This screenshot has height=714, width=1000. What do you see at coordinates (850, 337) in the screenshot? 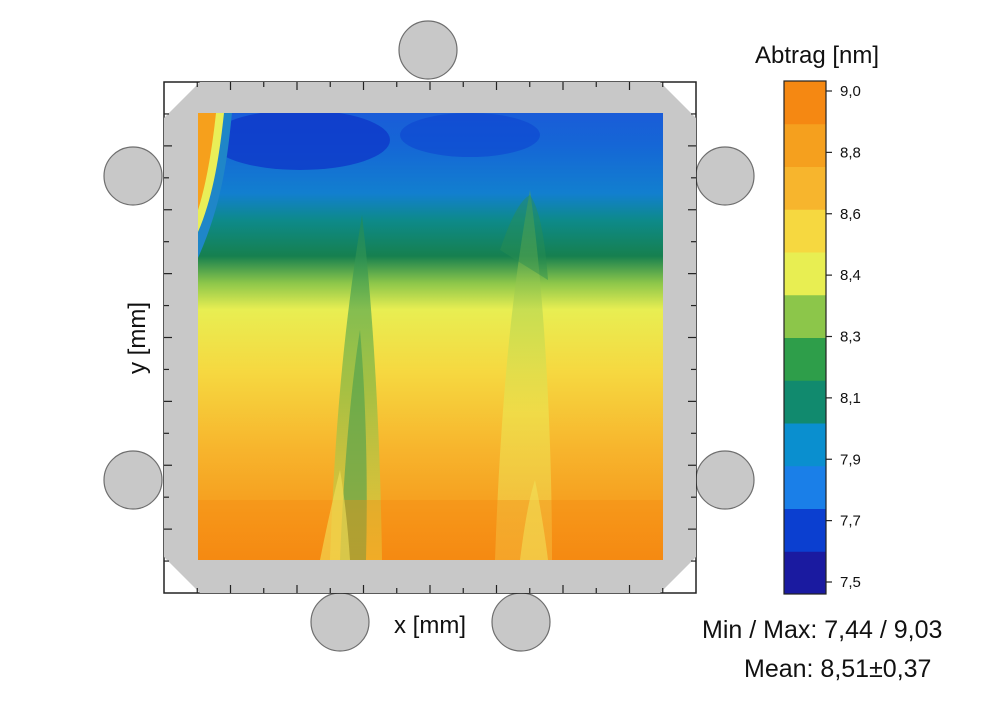
I see `colorbar-tick-label: 8,3` at bounding box center [850, 337].